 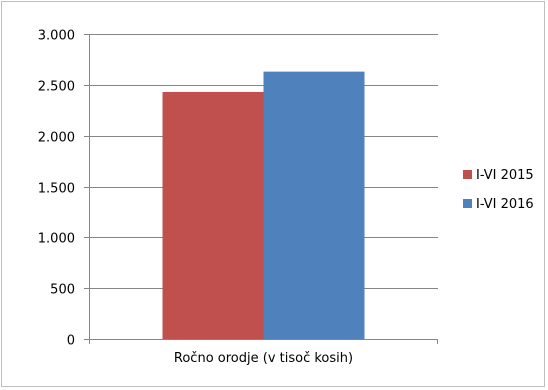 What do you see at coordinates (498, 190) in the screenshot?
I see `legend: I-VI 2015 I-VI 2016` at bounding box center [498, 190].